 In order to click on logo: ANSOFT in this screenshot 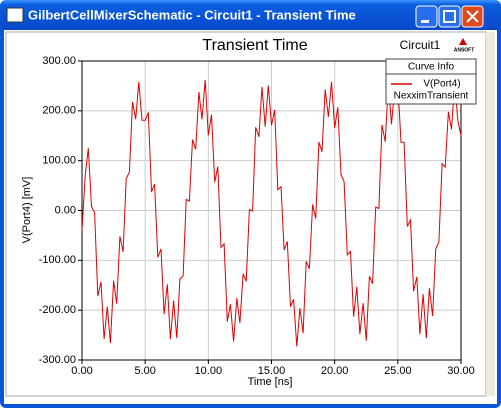, I will do `click(464, 50)`.